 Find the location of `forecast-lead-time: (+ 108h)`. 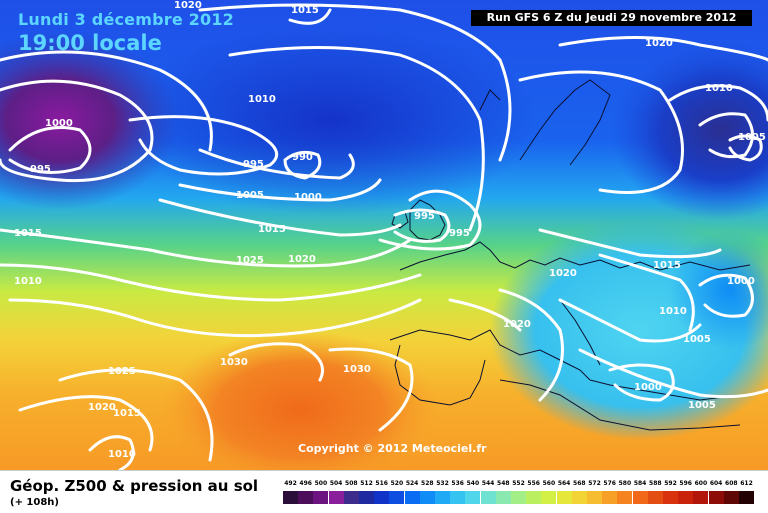

forecast-lead-time: (+ 108h) is located at coordinates (34, 502).